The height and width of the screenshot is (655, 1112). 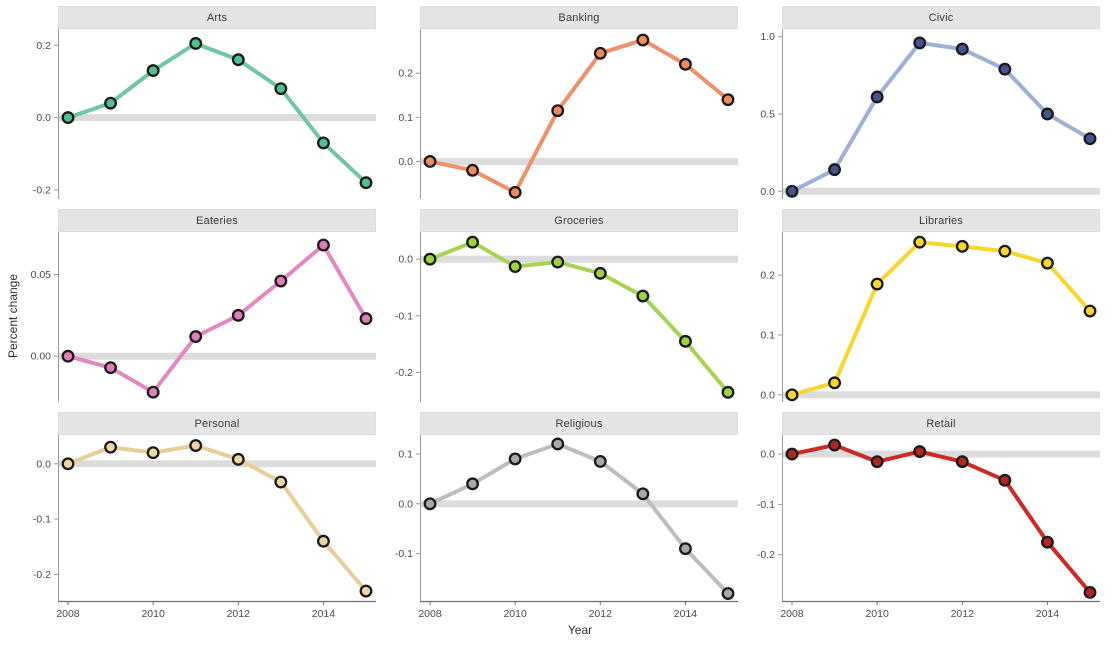 I want to click on facet-chart-civic: 1.0 0.5 0.0, so click(x=930, y=114).